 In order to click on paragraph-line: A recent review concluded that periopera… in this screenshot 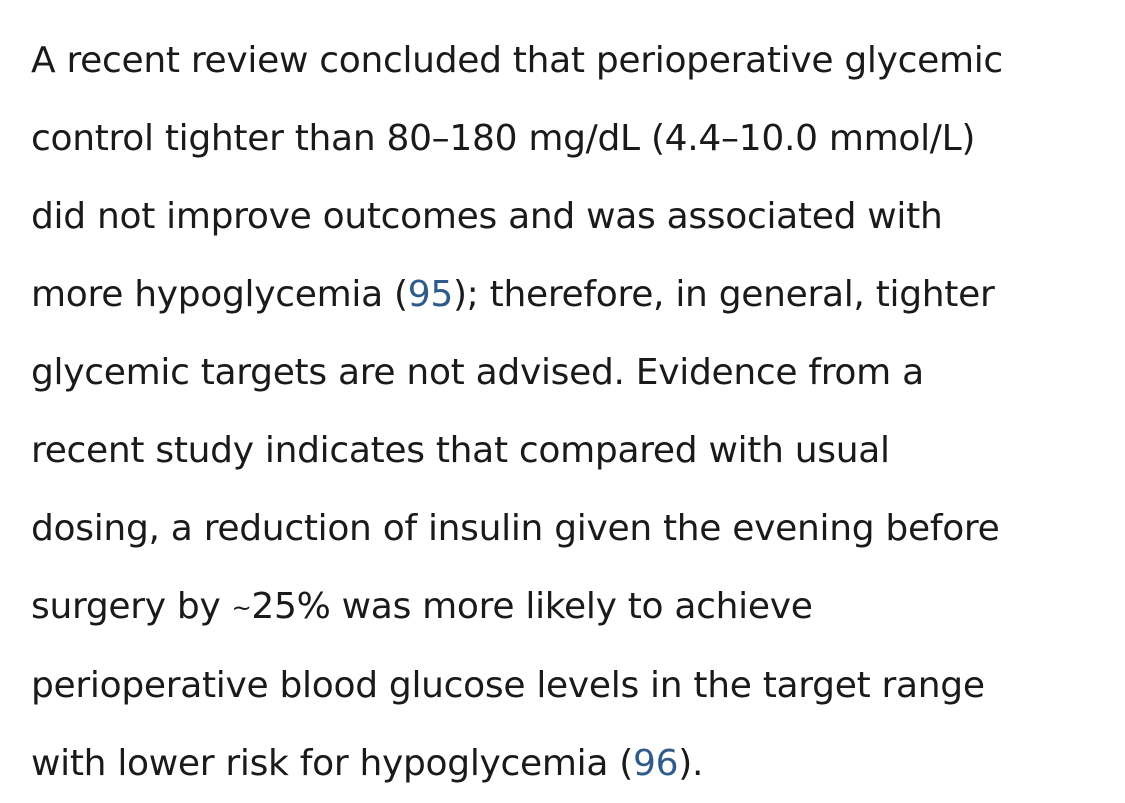, I will do `click(517, 60)`.